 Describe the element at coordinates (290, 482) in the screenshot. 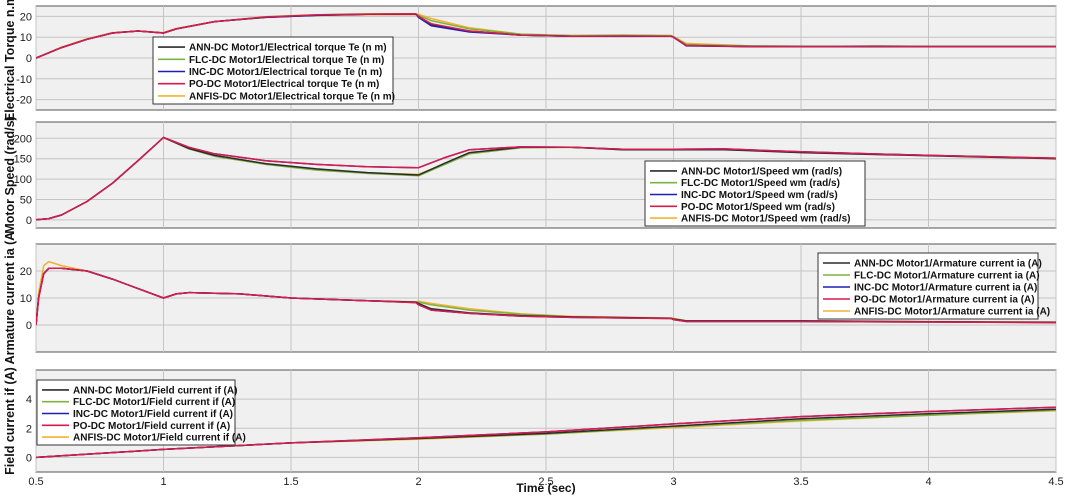

I see `x-tick-label: 1.5` at that location.